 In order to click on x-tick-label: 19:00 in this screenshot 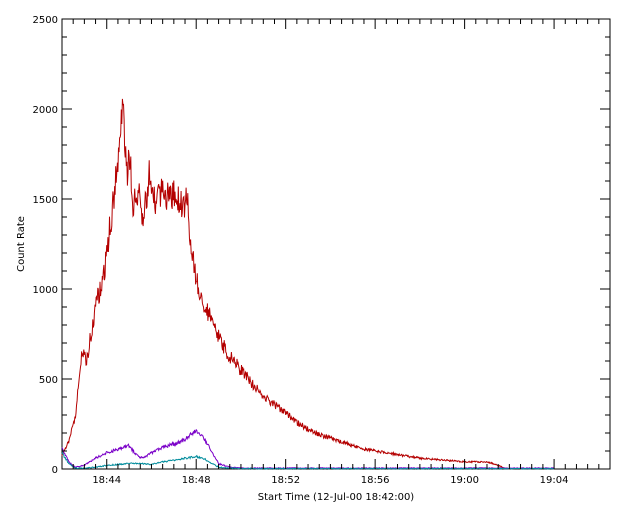, I will do `click(464, 480)`.